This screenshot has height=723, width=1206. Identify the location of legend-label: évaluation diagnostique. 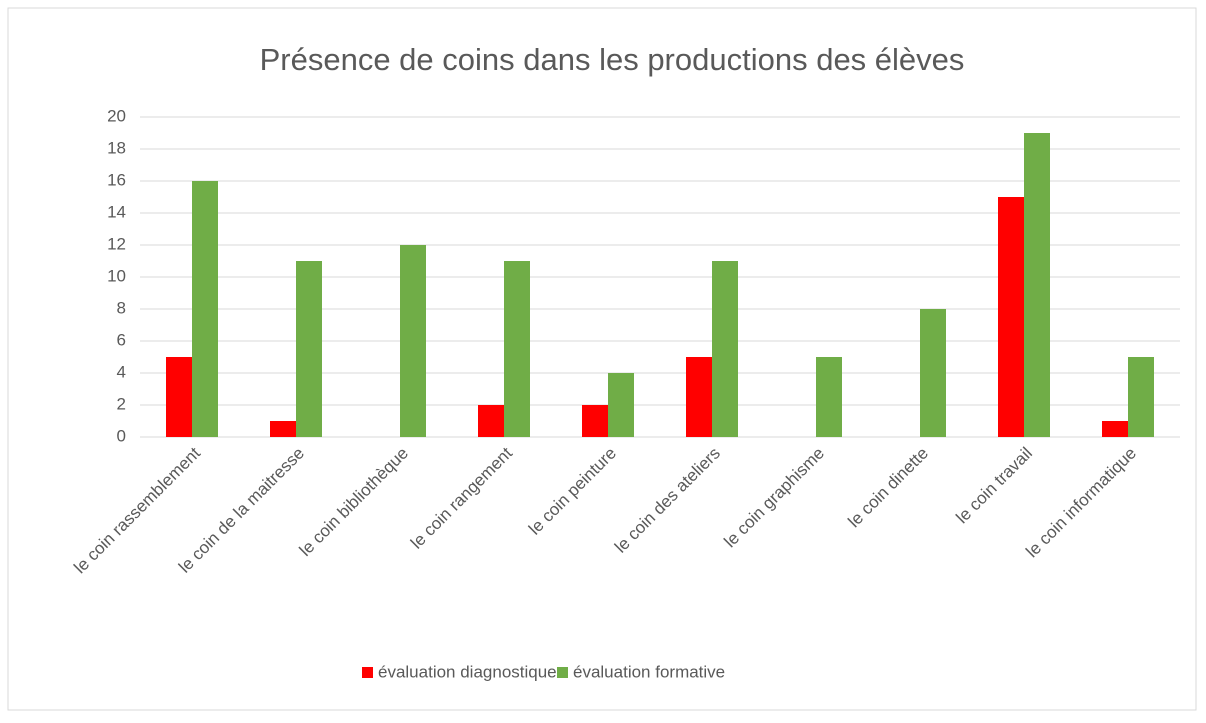
(467, 671).